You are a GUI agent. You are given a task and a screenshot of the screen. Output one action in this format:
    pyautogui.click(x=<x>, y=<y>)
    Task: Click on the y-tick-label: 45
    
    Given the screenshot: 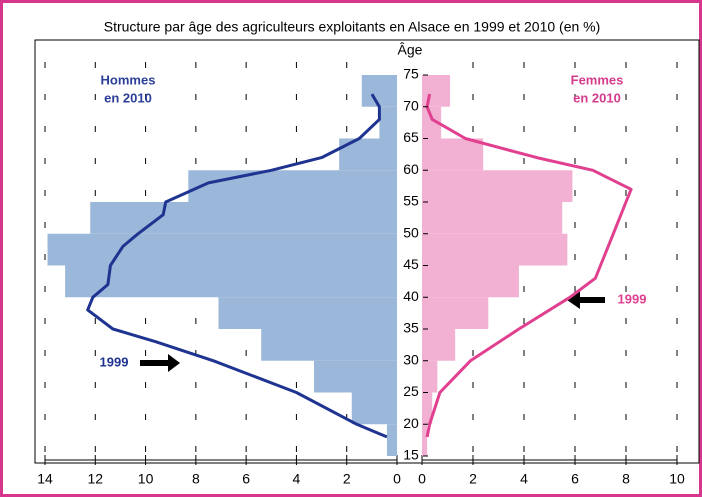 What is the action you would take?
    pyautogui.click(x=411, y=264)
    